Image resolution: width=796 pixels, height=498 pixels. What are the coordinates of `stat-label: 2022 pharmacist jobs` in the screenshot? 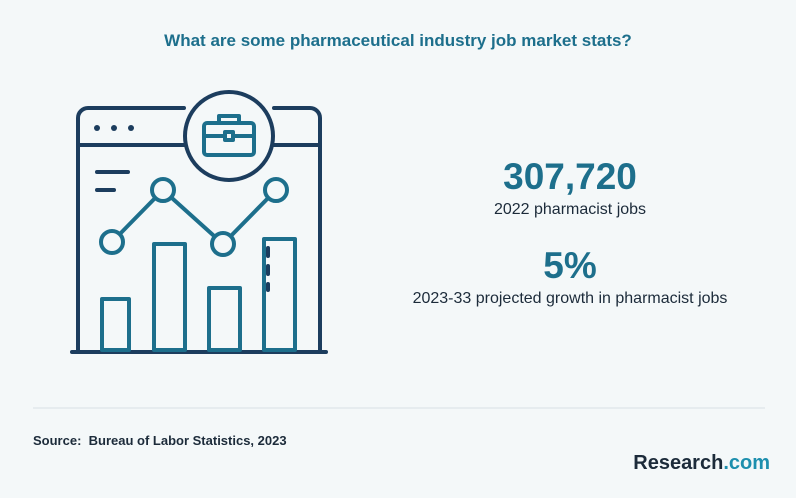 It's located at (570, 209).